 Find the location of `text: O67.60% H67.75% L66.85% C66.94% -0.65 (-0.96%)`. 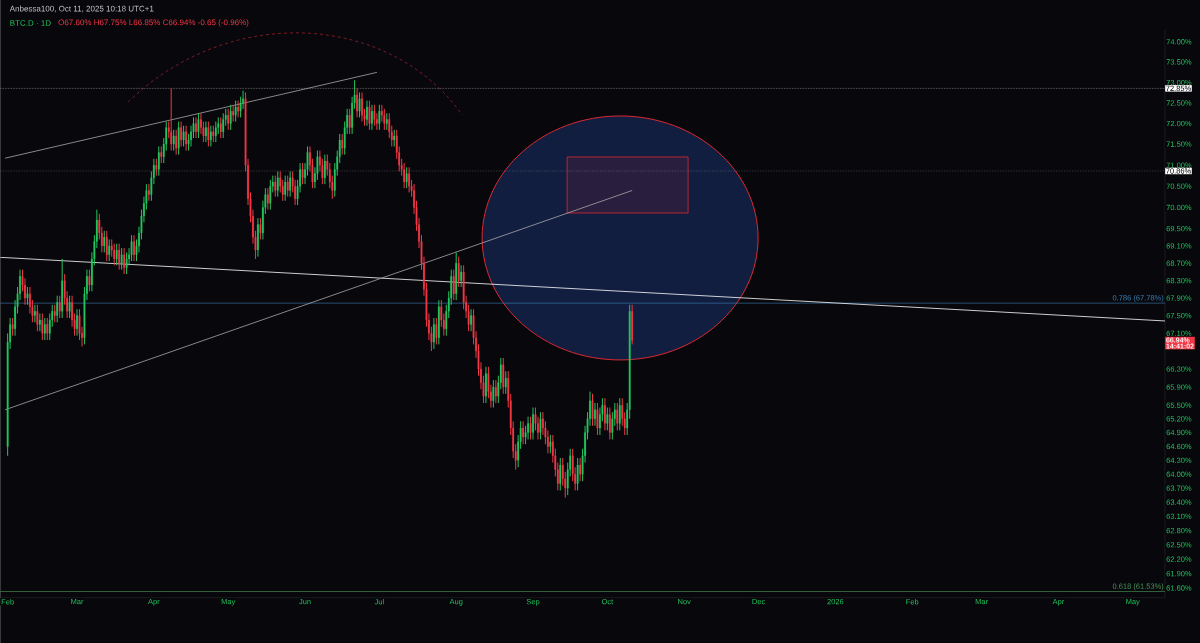

text: O67.60% H67.75% L66.85% C66.94% -0.65 (-0.96%) is located at coordinates (153, 23).